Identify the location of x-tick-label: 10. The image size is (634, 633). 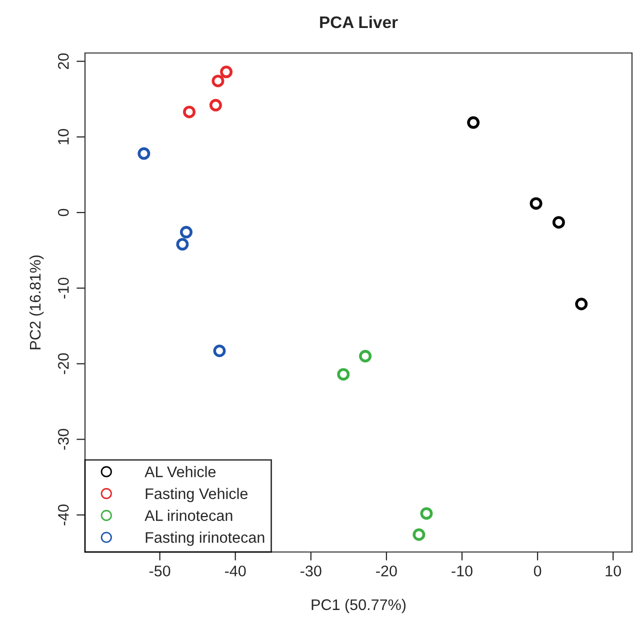
(614, 571).